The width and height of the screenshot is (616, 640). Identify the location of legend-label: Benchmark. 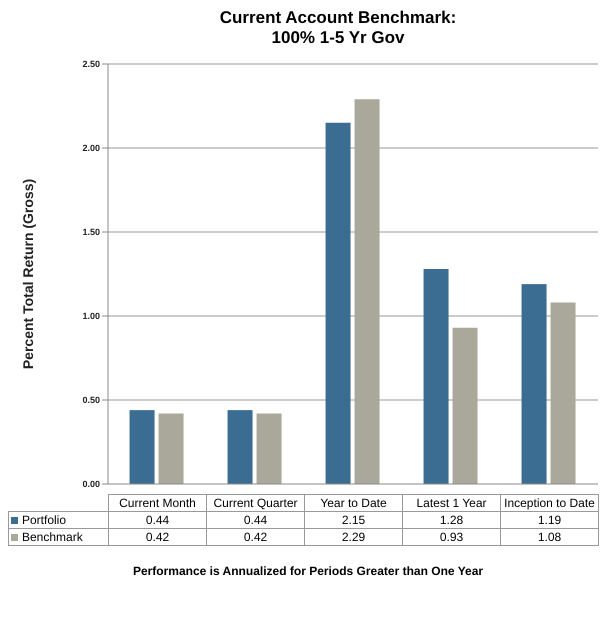
(58, 537).